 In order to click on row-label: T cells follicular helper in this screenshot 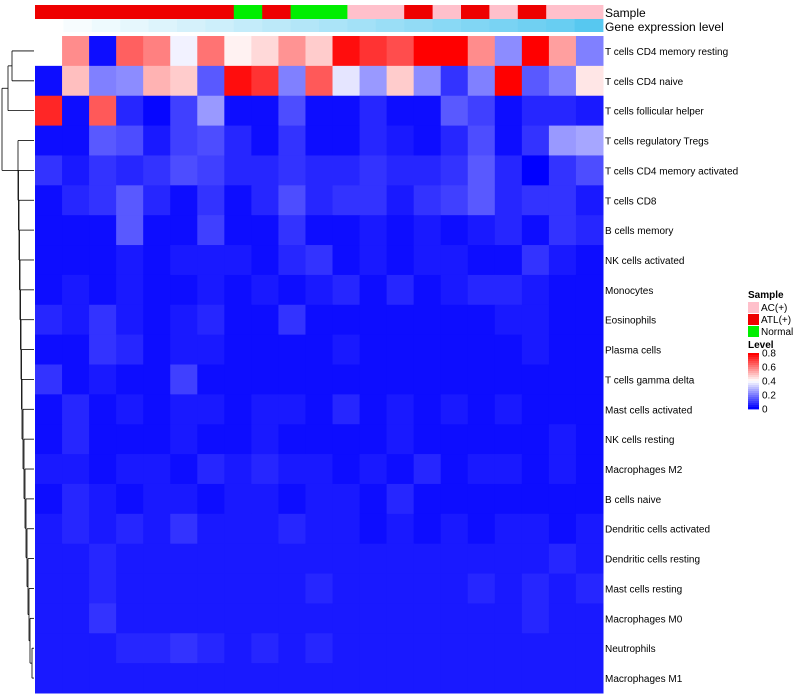, I will do `click(654, 112)`.